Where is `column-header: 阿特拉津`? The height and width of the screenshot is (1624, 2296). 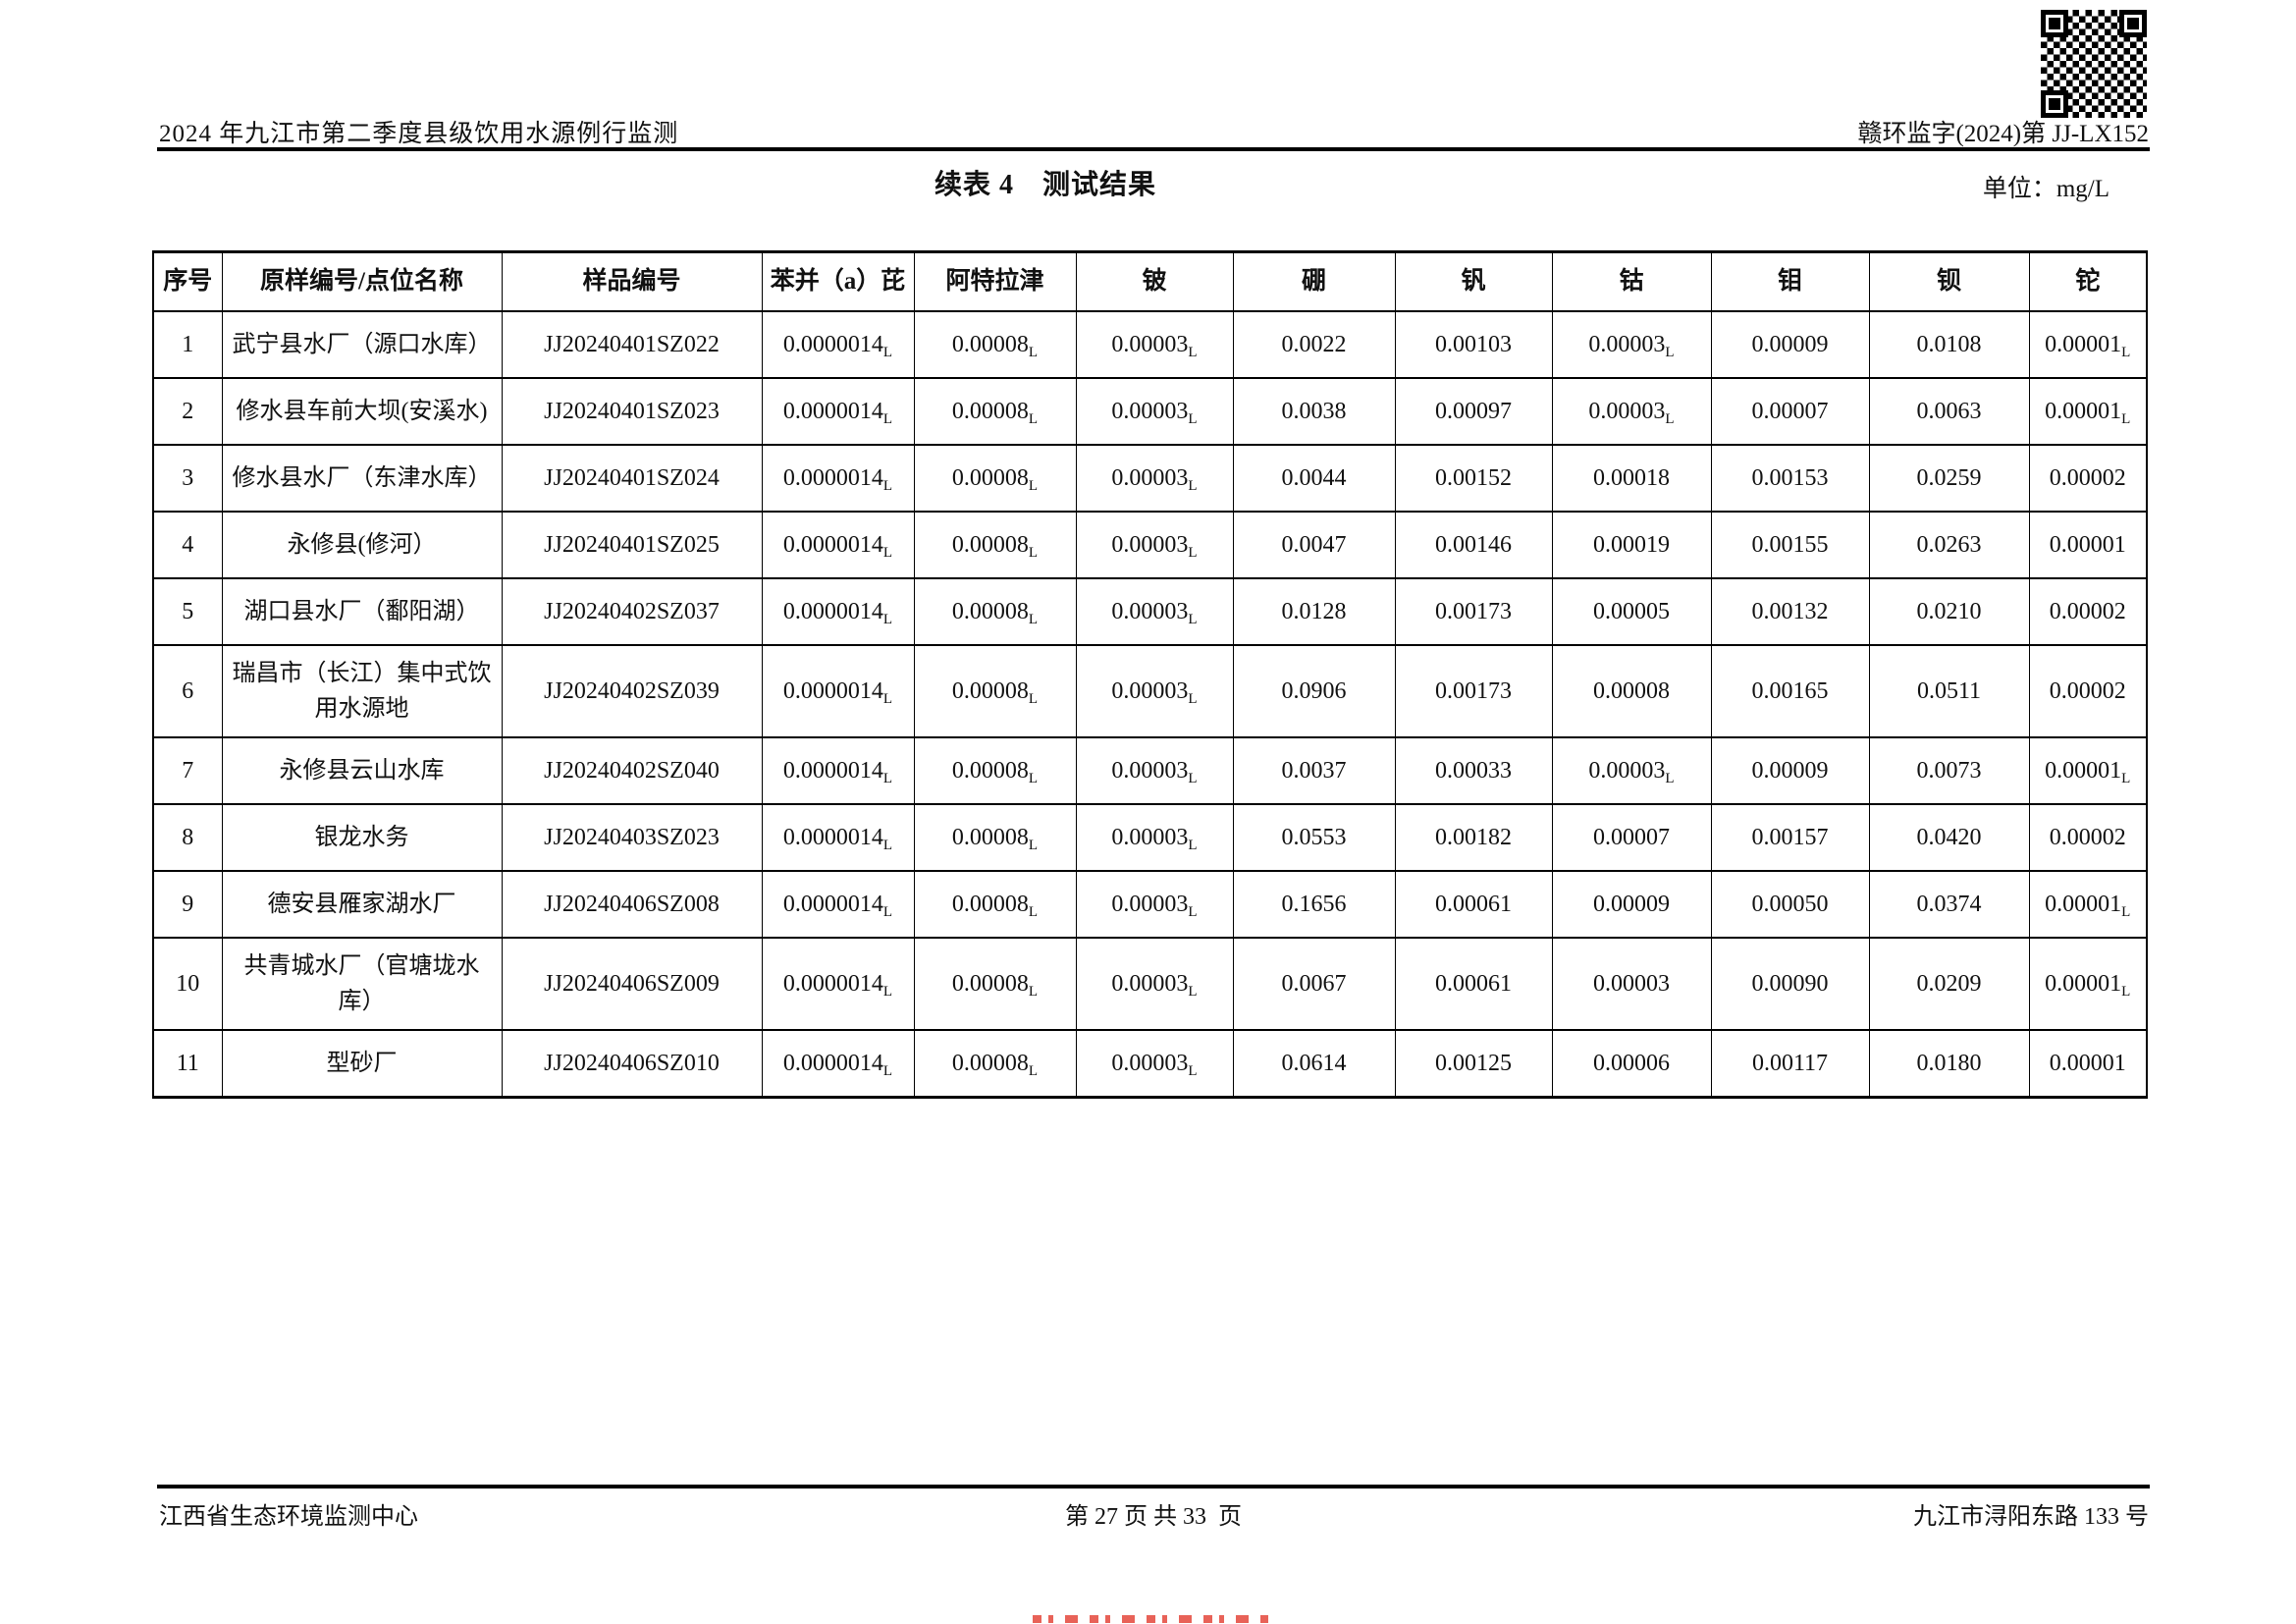 column-header: 阿特拉津 is located at coordinates (995, 281).